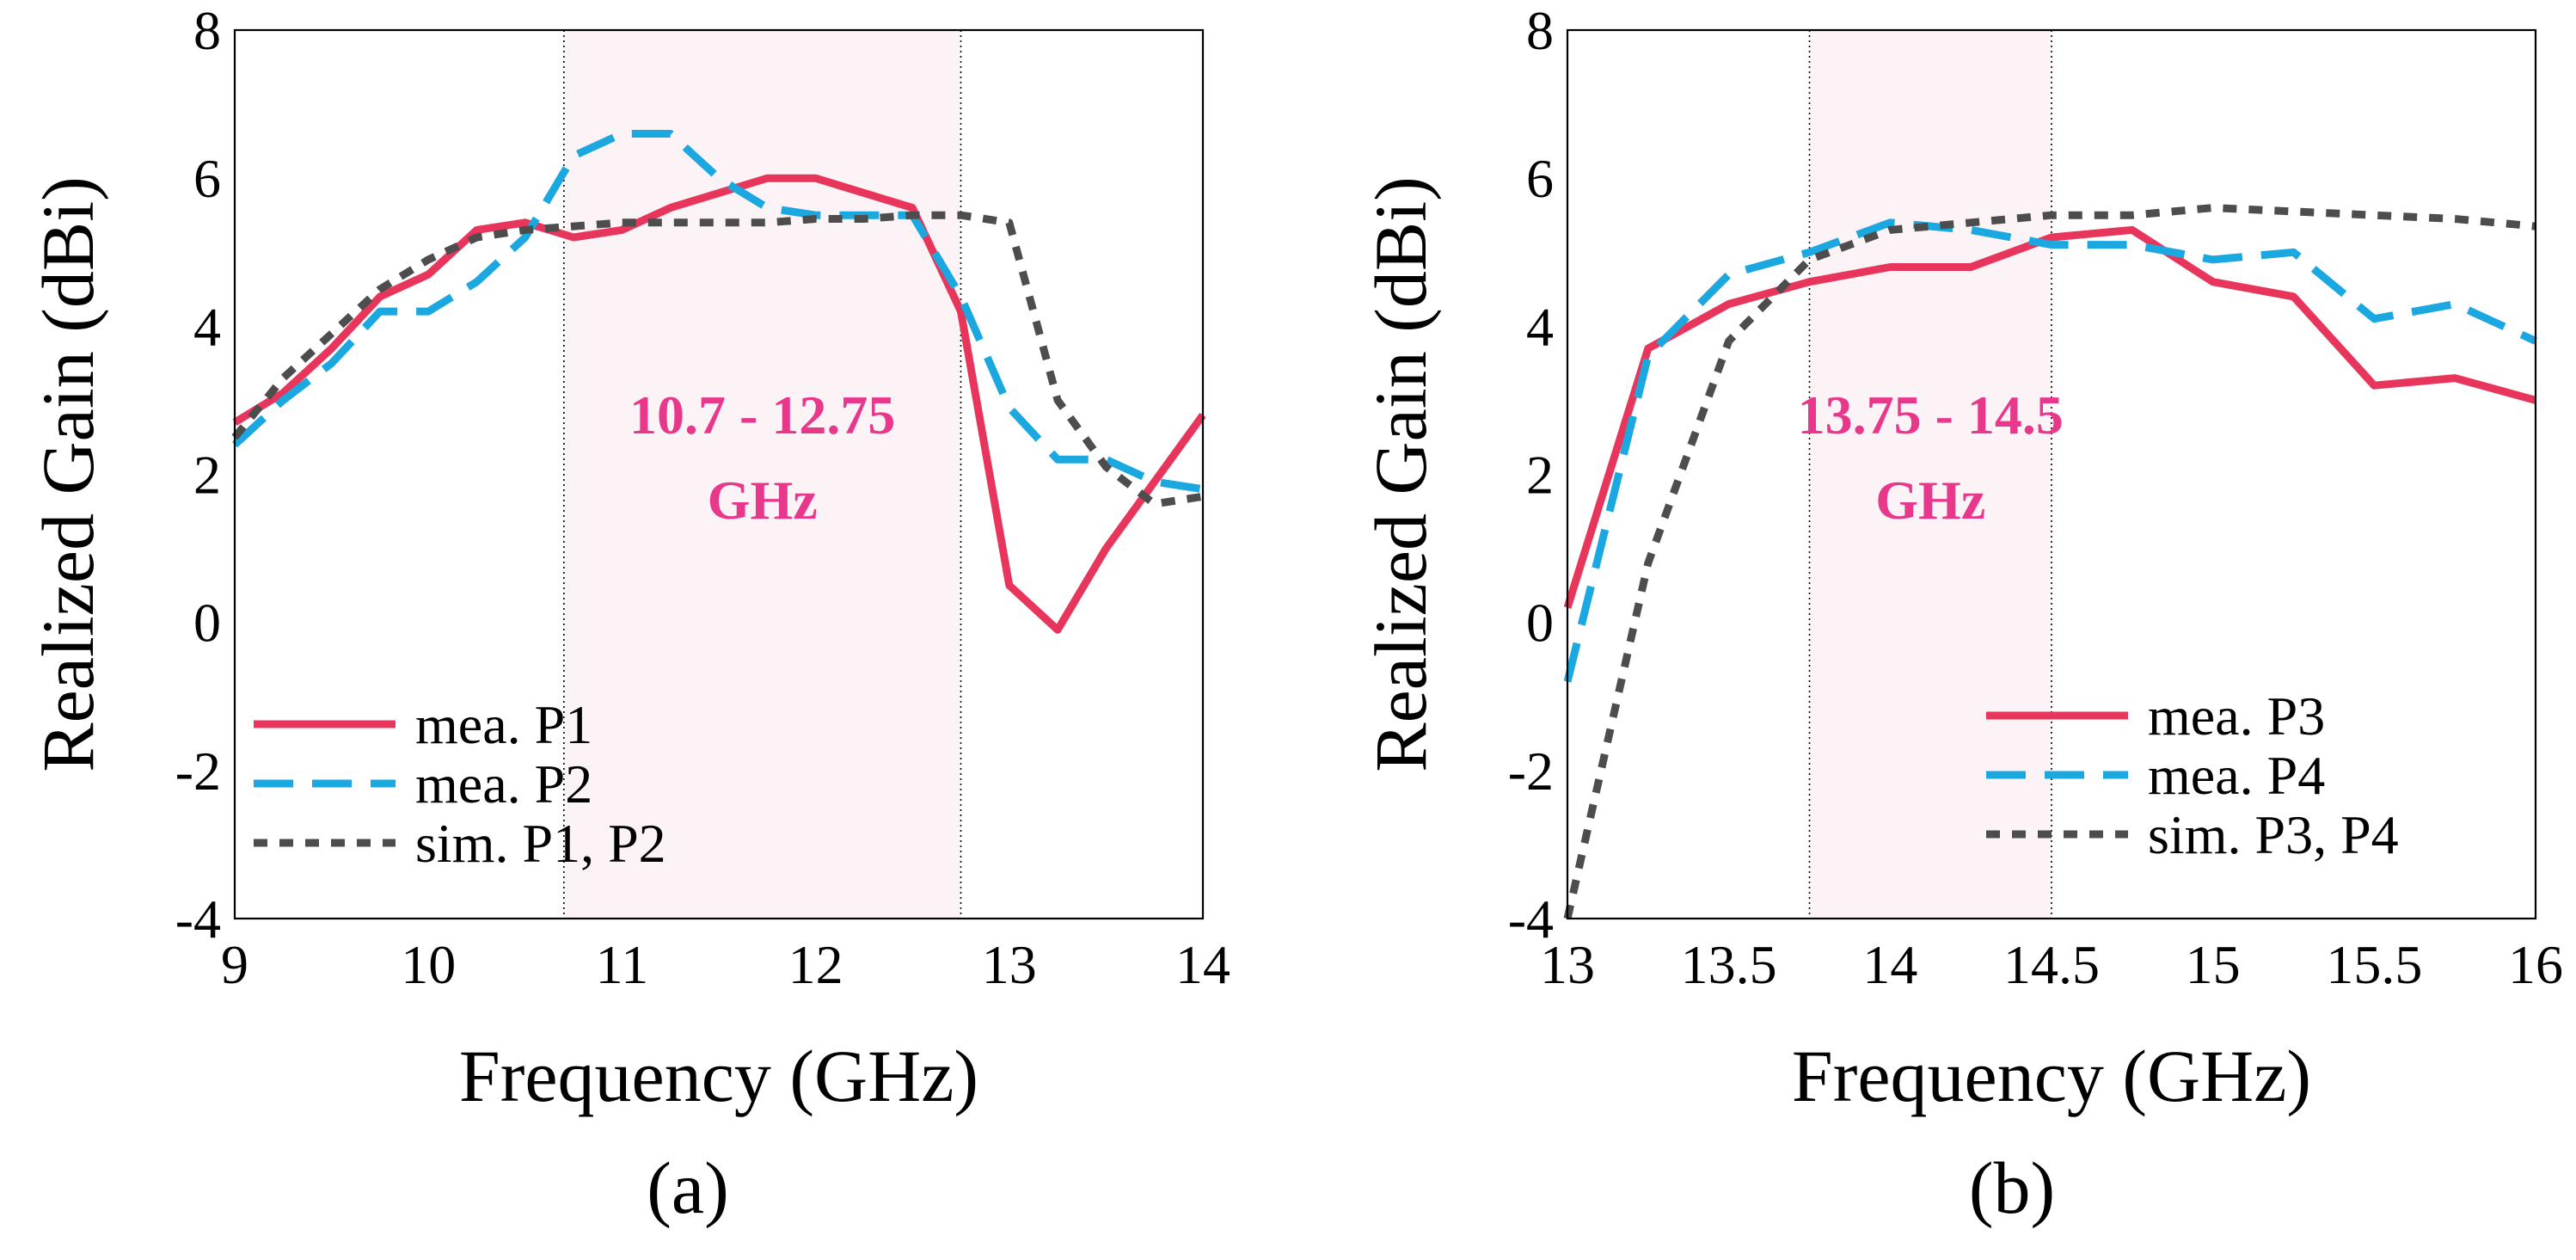 This screenshot has height=1260, width=2576. I want to click on x-tick-label: 14.5, so click(2051, 964).